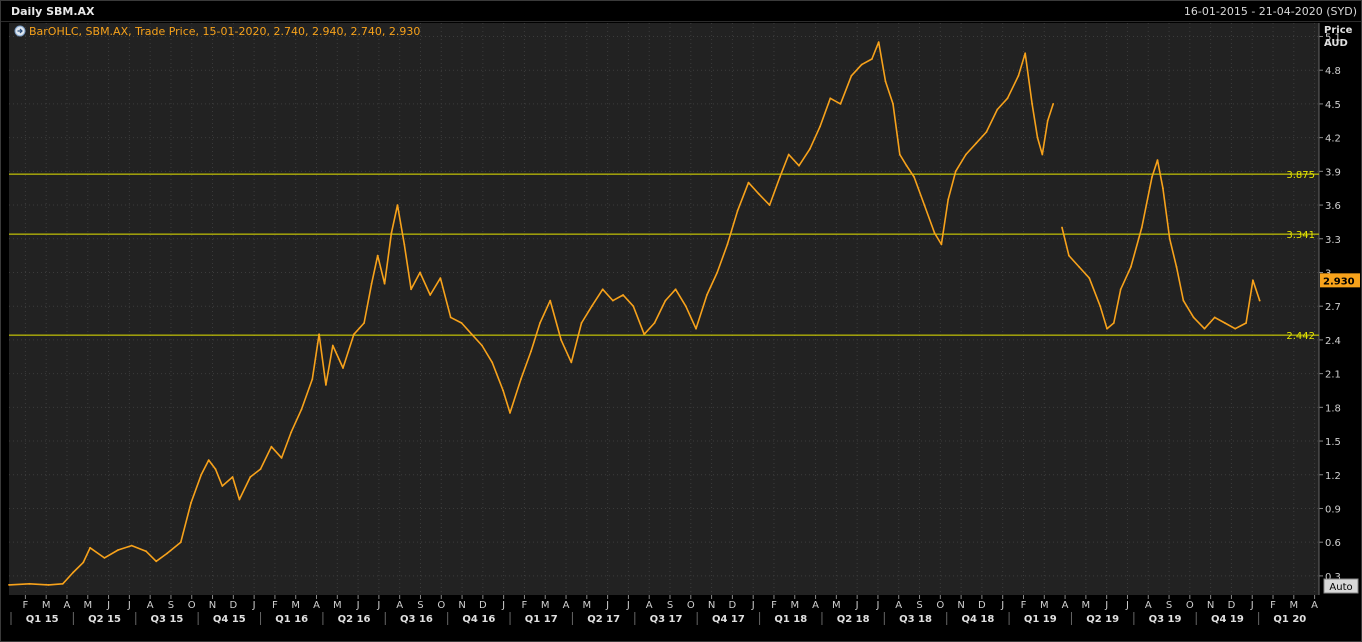 This screenshot has height=642, width=1362. I want to click on quarter-label: Q1 20, so click(1289, 619).